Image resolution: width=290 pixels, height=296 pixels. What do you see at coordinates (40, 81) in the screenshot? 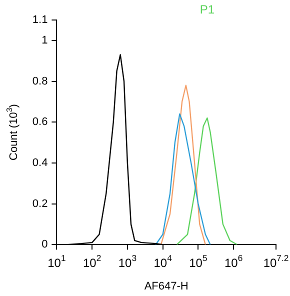
I see `y-tick-label: 0.8` at bounding box center [40, 81].